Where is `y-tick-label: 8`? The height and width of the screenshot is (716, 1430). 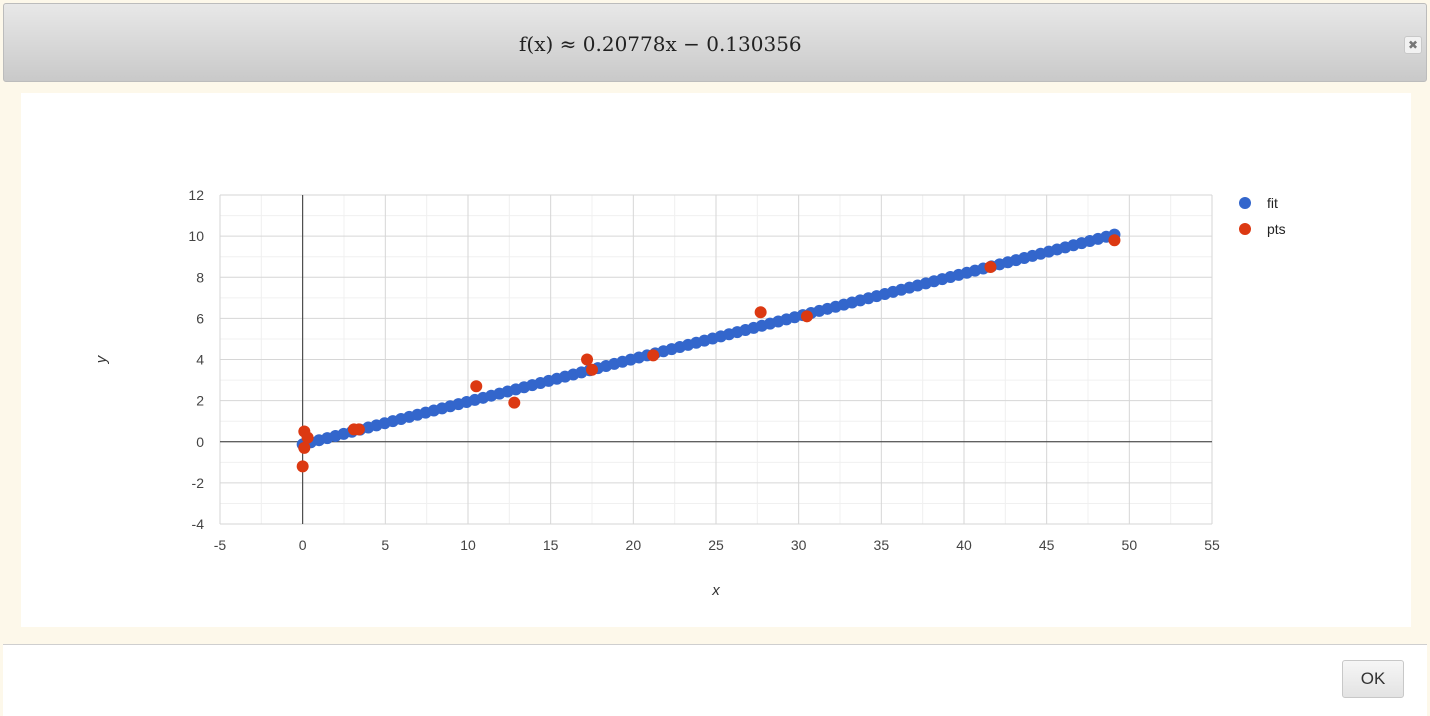
y-tick-label: 8 is located at coordinates (200, 277).